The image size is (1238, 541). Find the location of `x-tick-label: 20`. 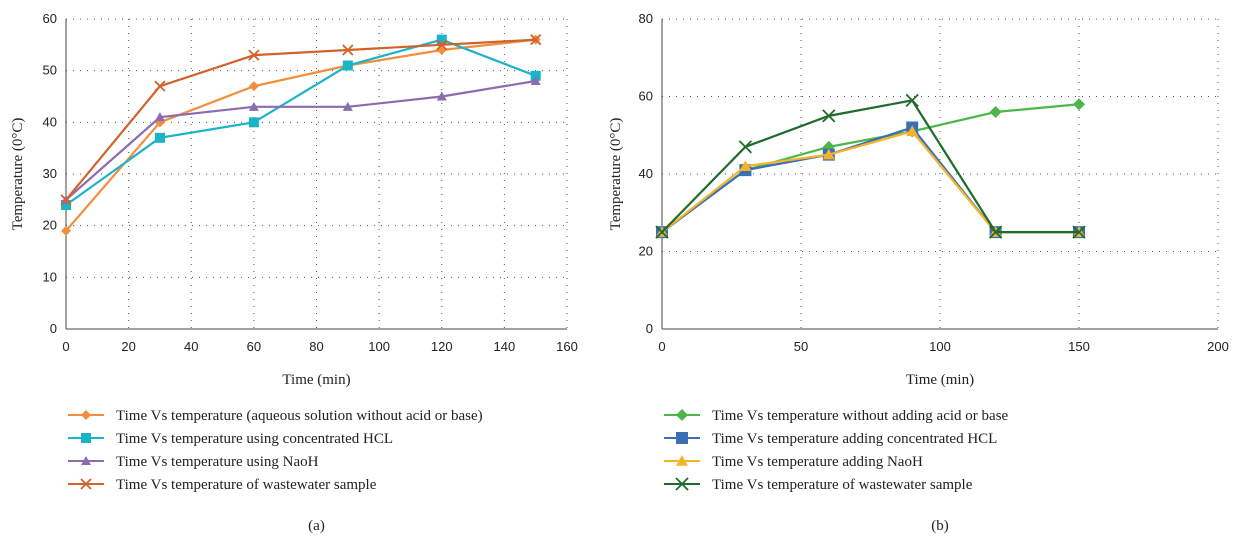

x-tick-label: 20 is located at coordinates (128, 346).